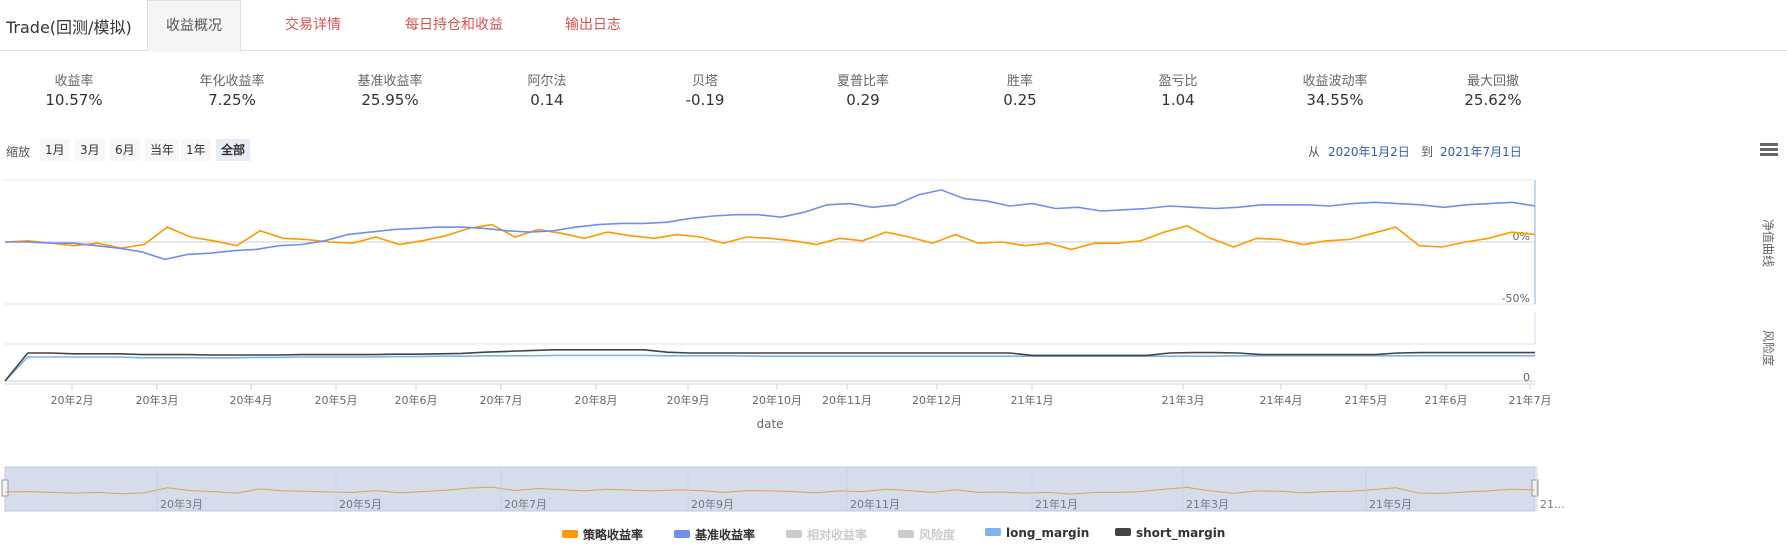 This screenshot has width=1787, height=545. Describe the element at coordinates (162, 150) in the screenshot. I see `zoom-ytd-button: 当年` at that location.